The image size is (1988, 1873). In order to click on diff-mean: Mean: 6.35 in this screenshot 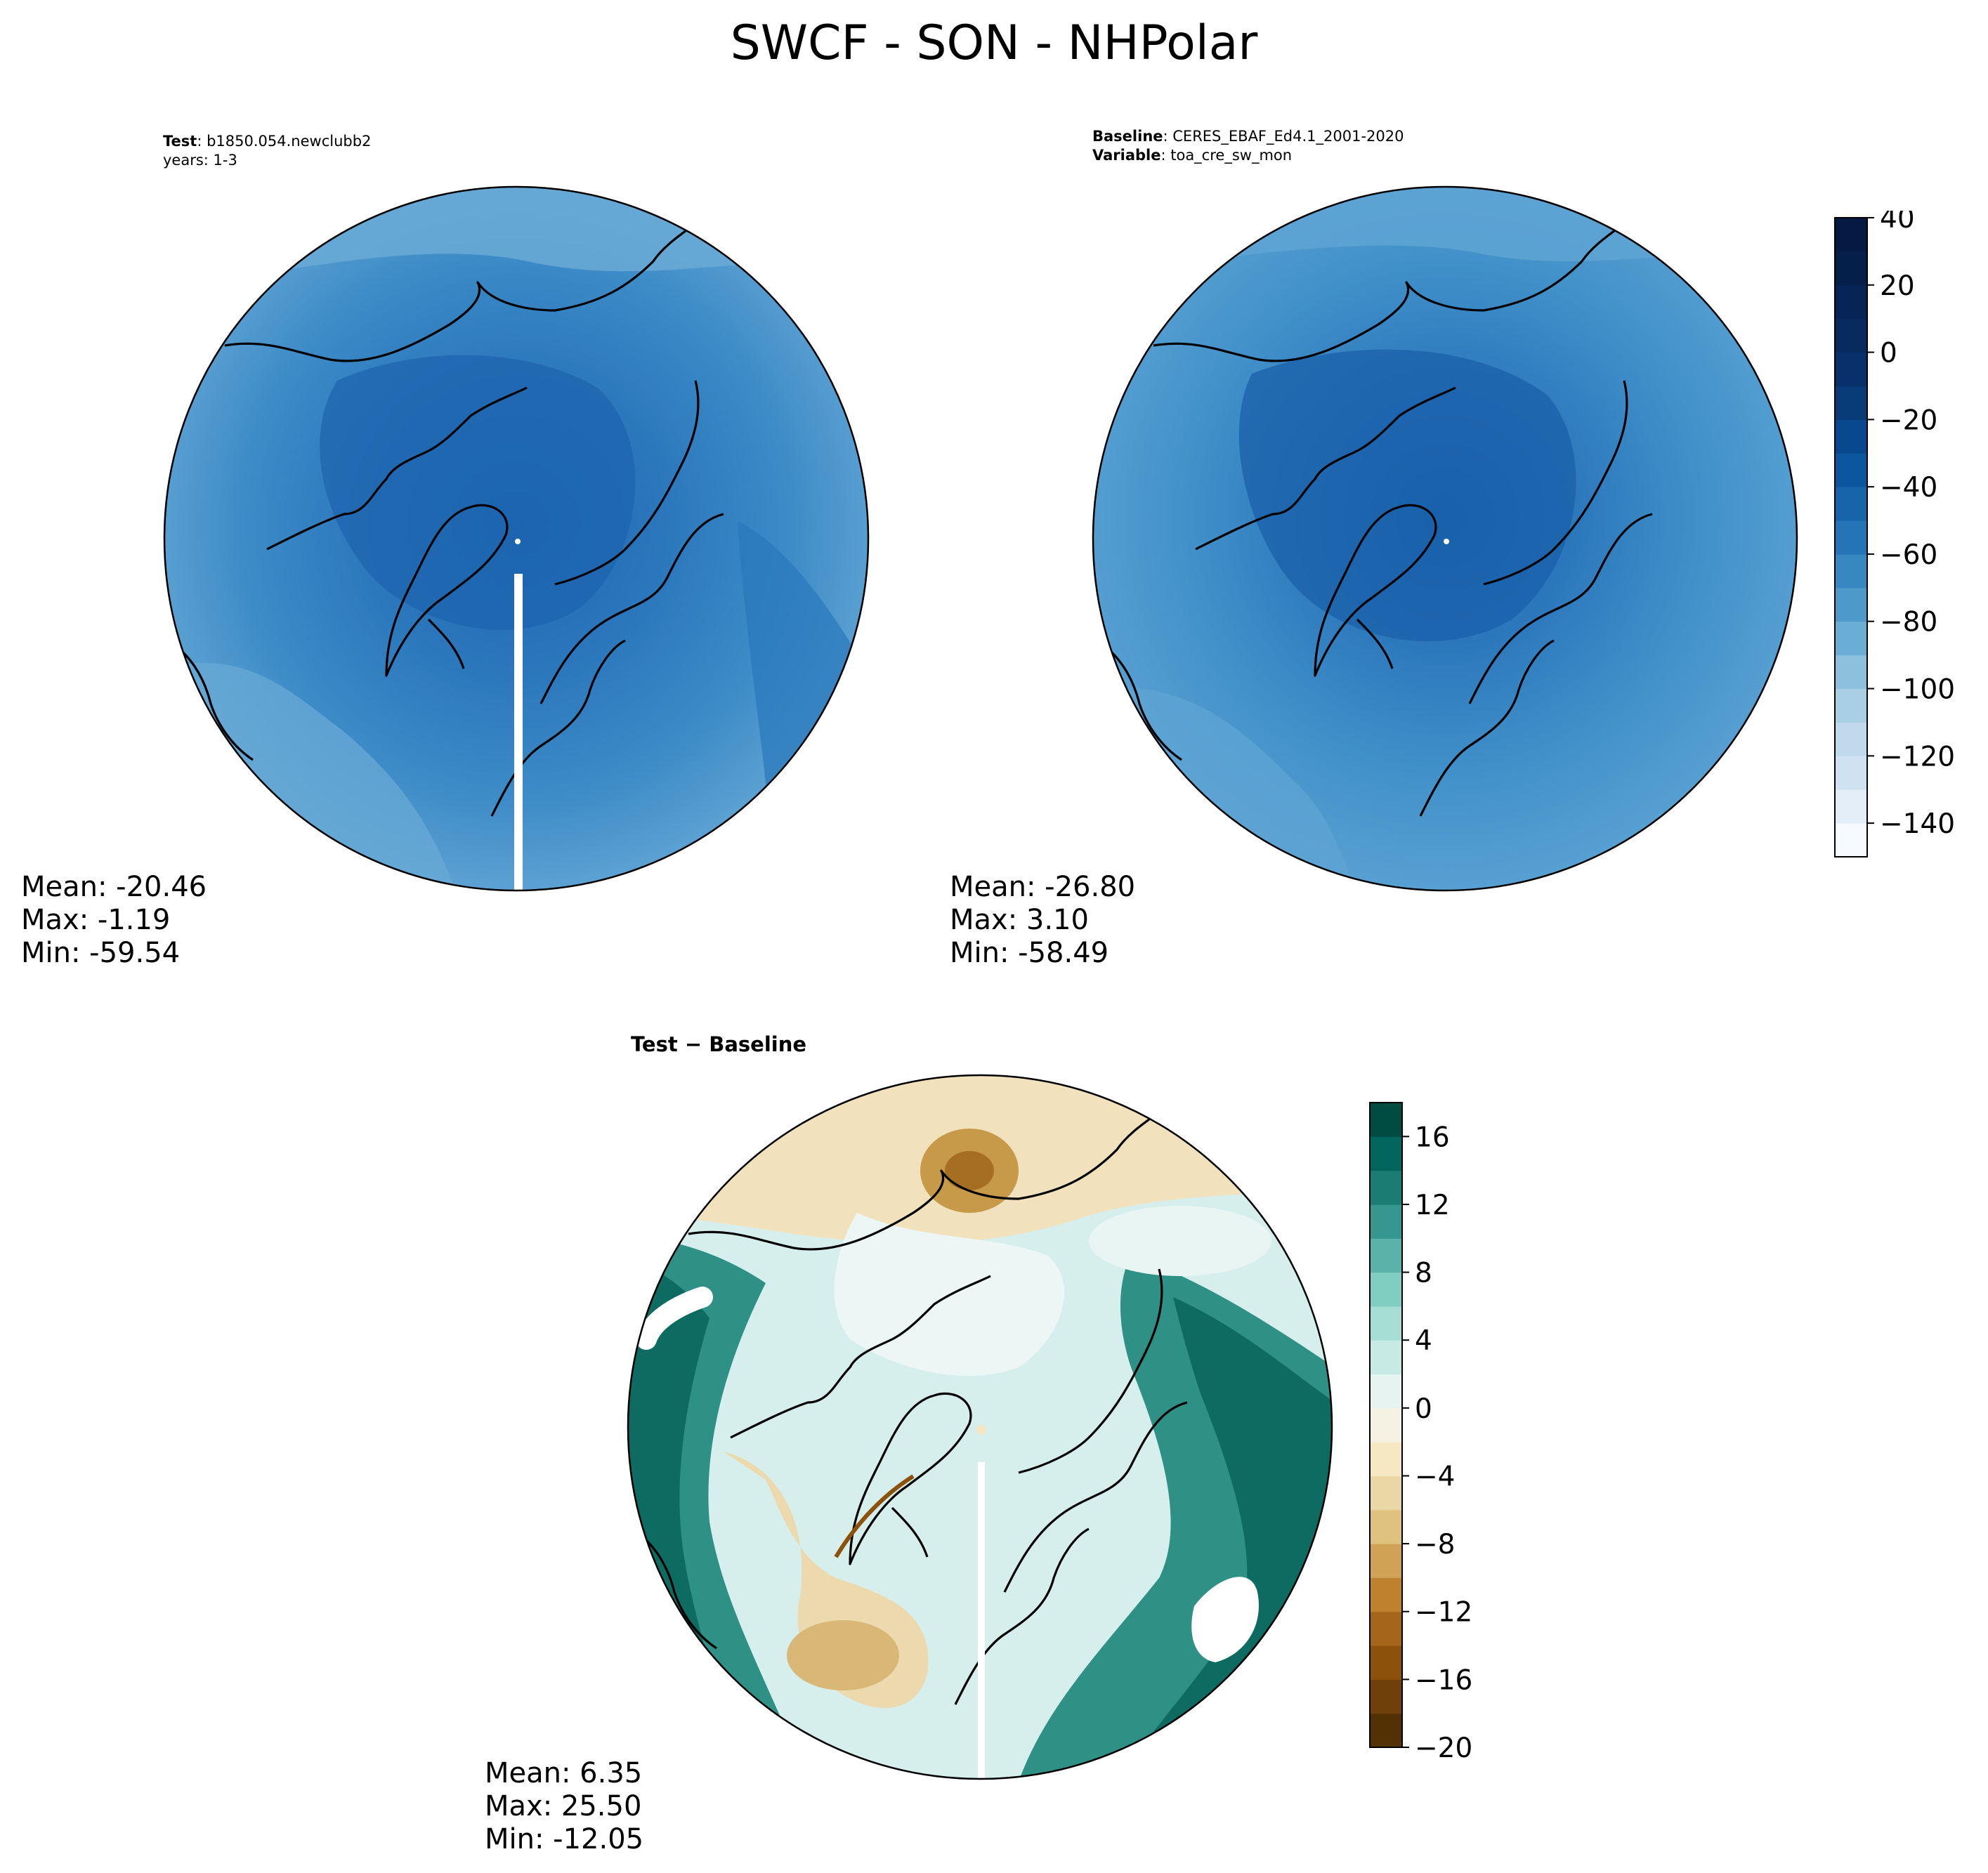, I will do `click(564, 1773)`.